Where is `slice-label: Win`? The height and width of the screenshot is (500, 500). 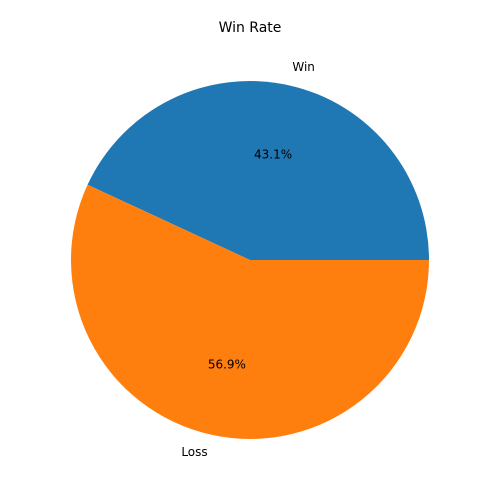
slice-label: Win is located at coordinates (303, 67).